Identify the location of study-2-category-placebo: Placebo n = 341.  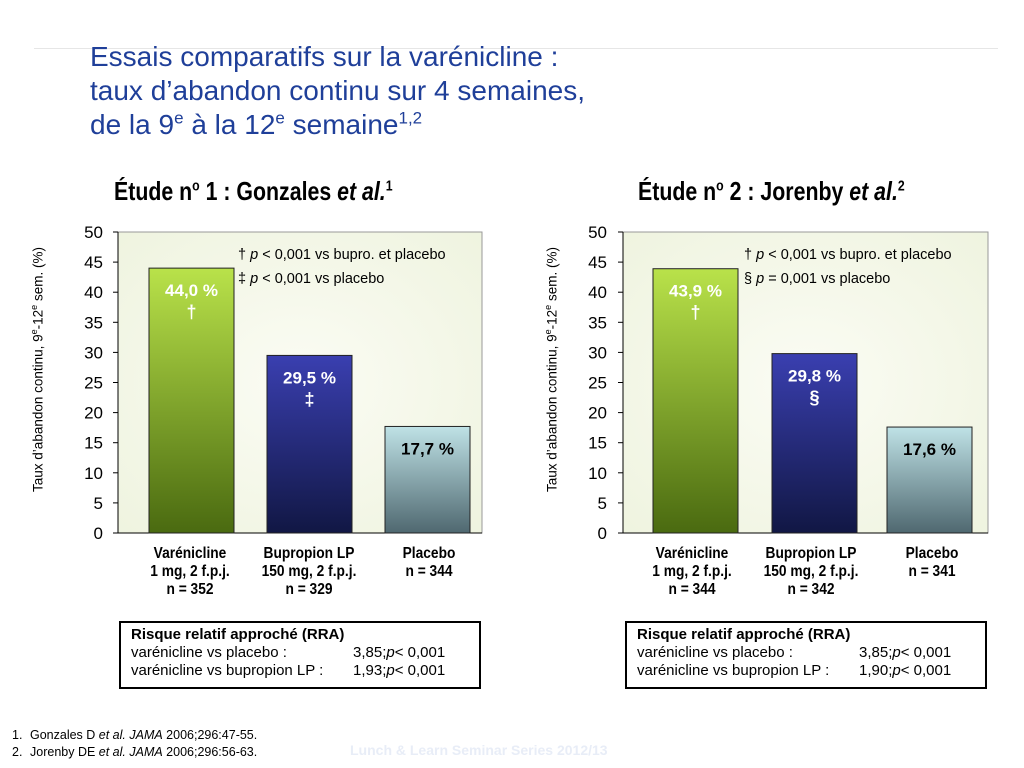
(932, 562).